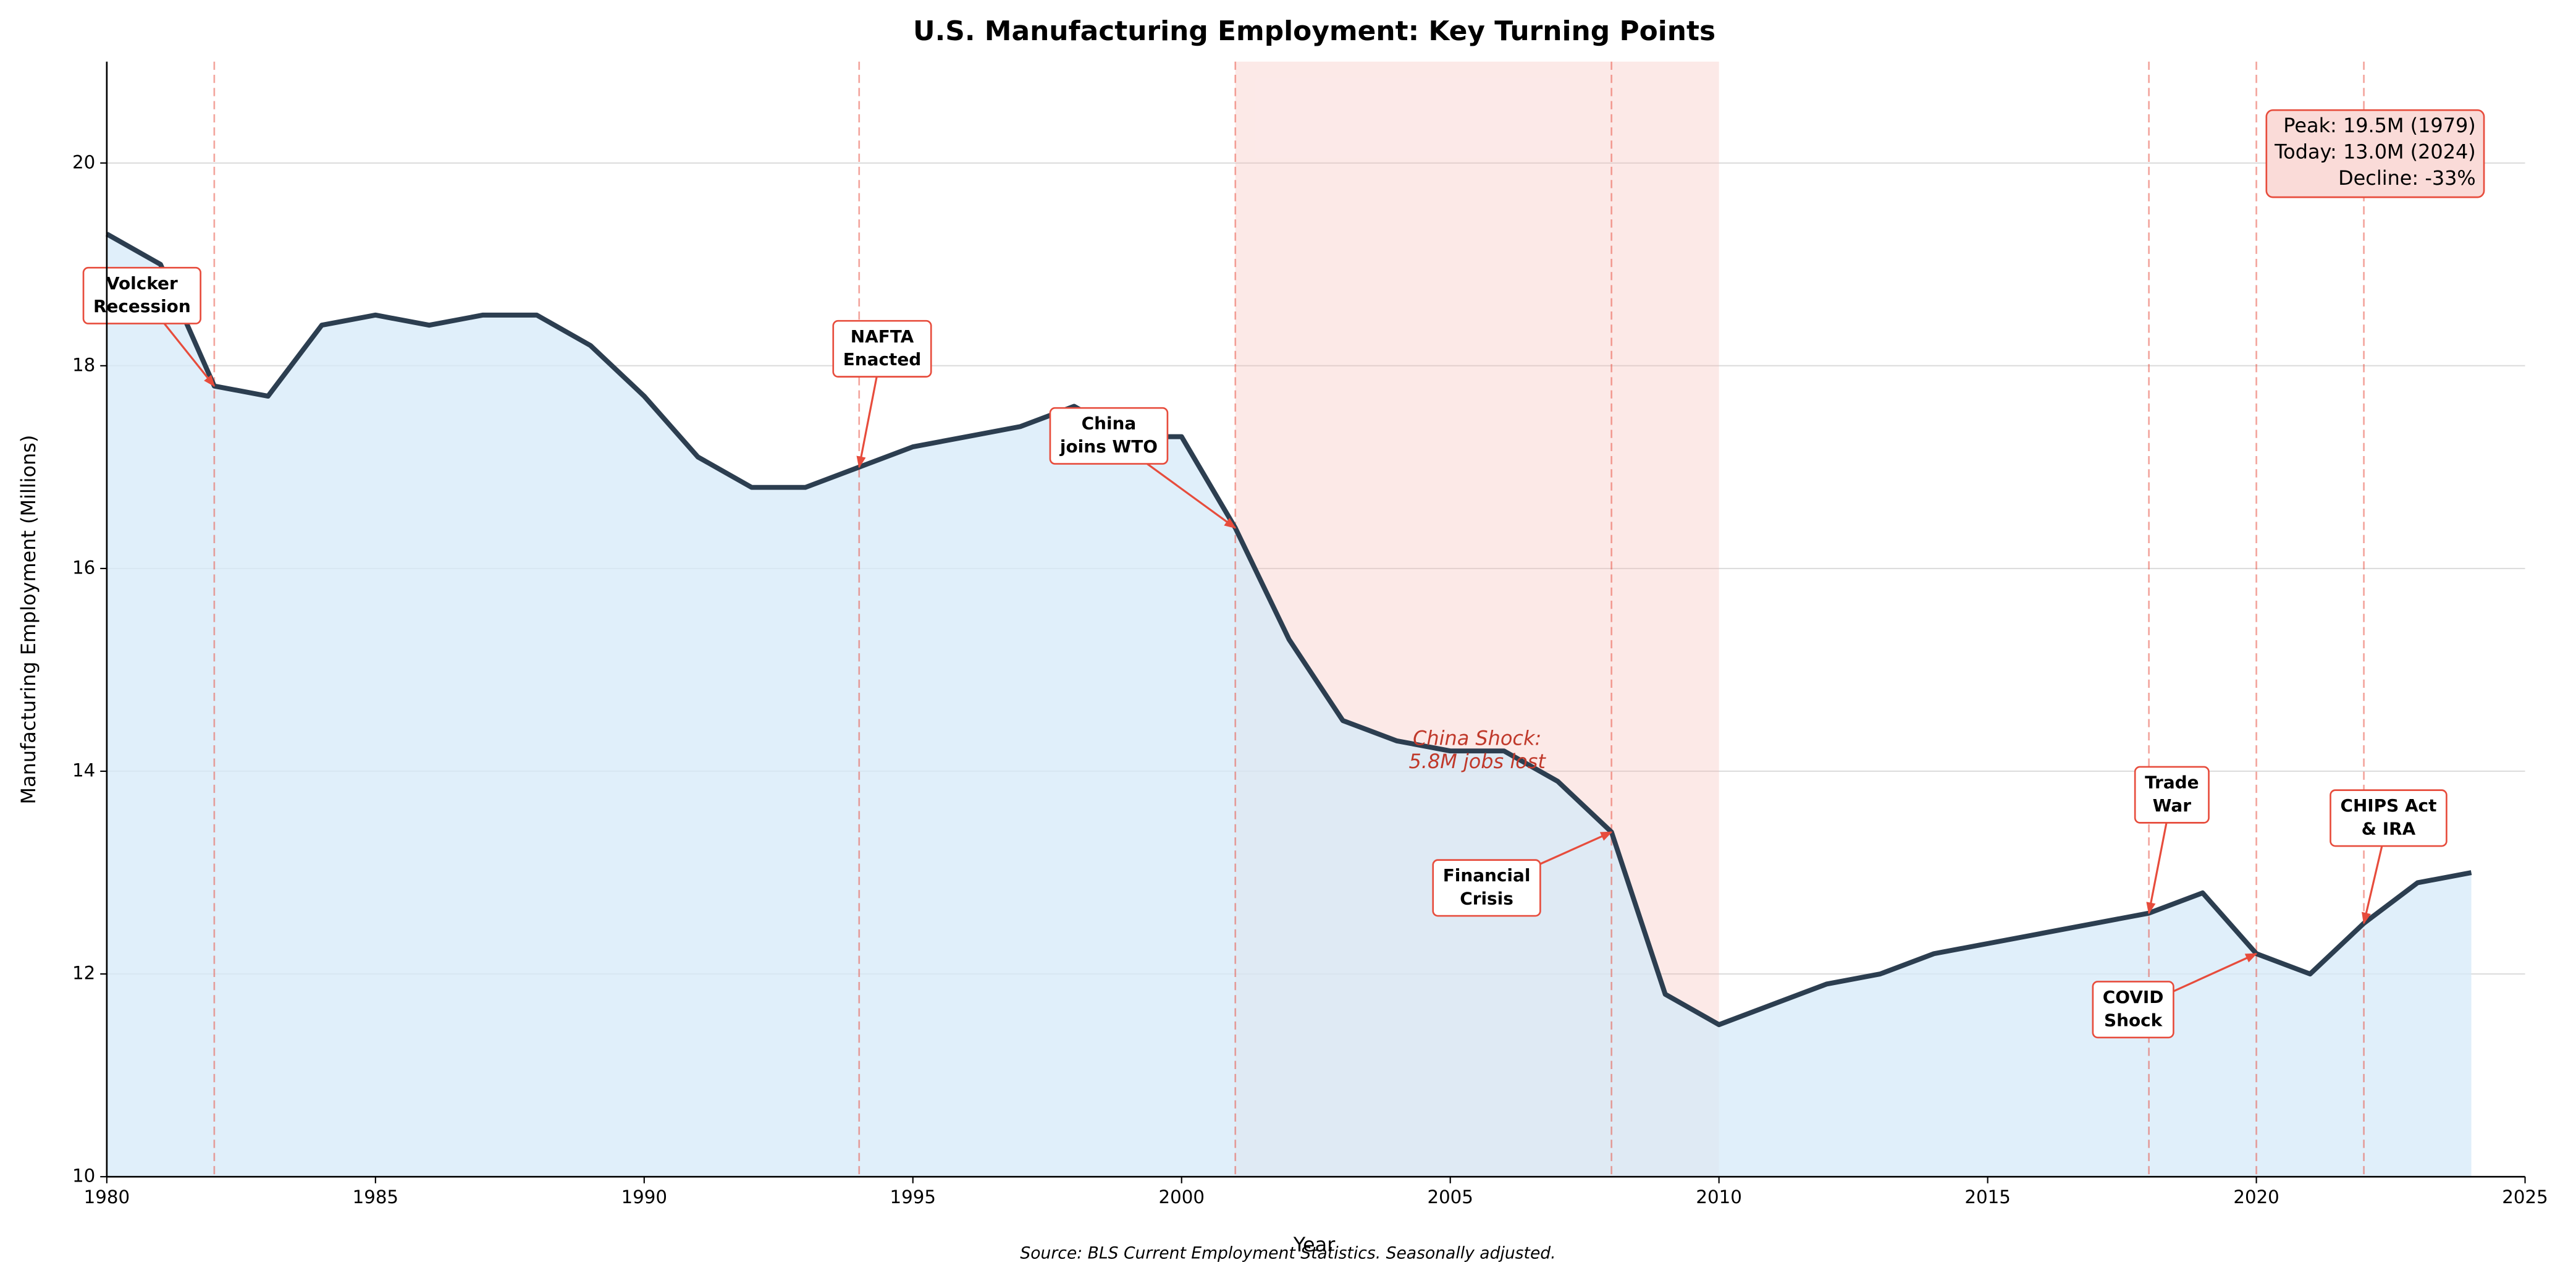 The height and width of the screenshot is (1286, 2576). What do you see at coordinates (1486, 898) in the screenshot?
I see `event-label: Crisis` at bounding box center [1486, 898].